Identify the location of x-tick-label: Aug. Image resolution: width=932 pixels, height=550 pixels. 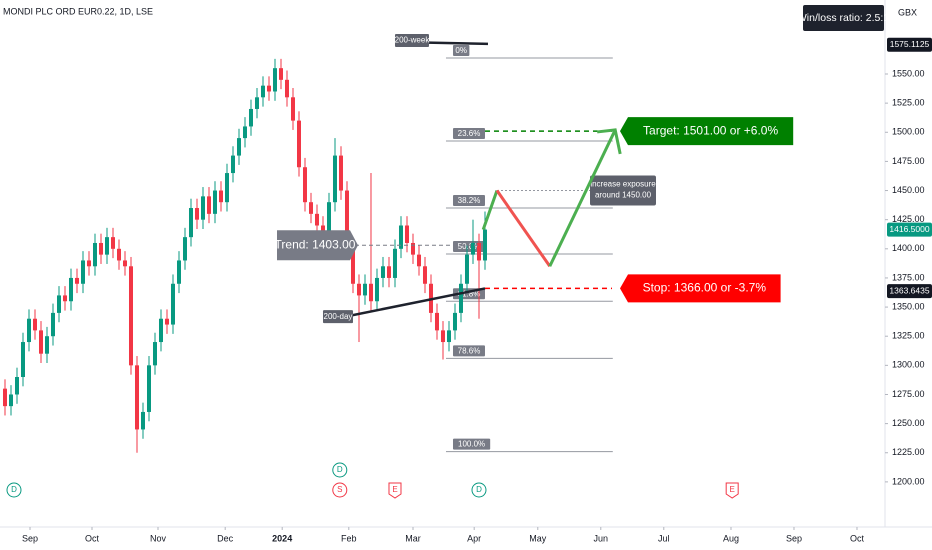
(731, 538).